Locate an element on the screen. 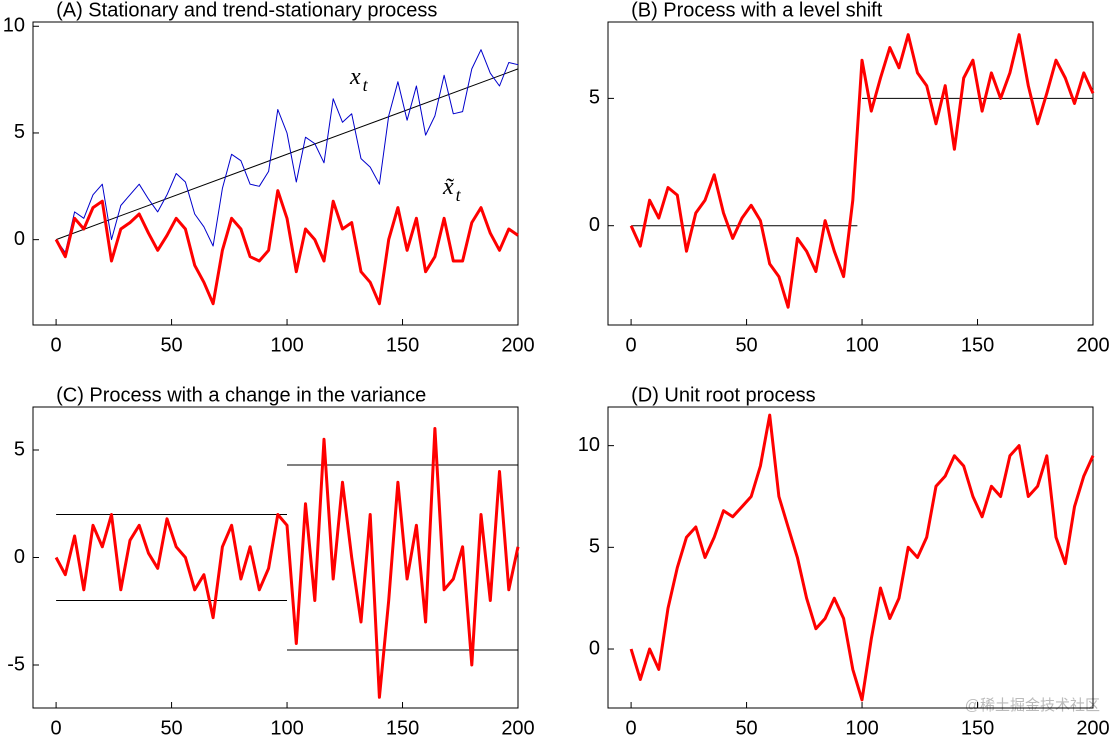 The width and height of the screenshot is (1116, 736). reference-line is located at coordinates (287, 154).